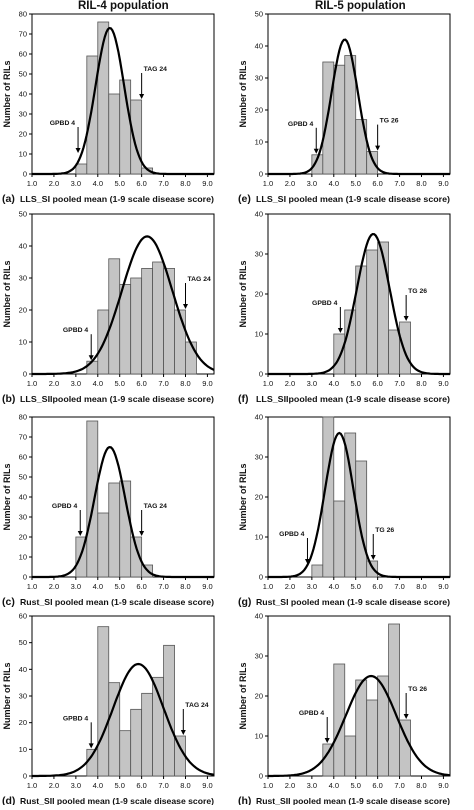 This screenshot has width=474, height=810. I want to click on y-tick-label: 60, so click(23, 457).